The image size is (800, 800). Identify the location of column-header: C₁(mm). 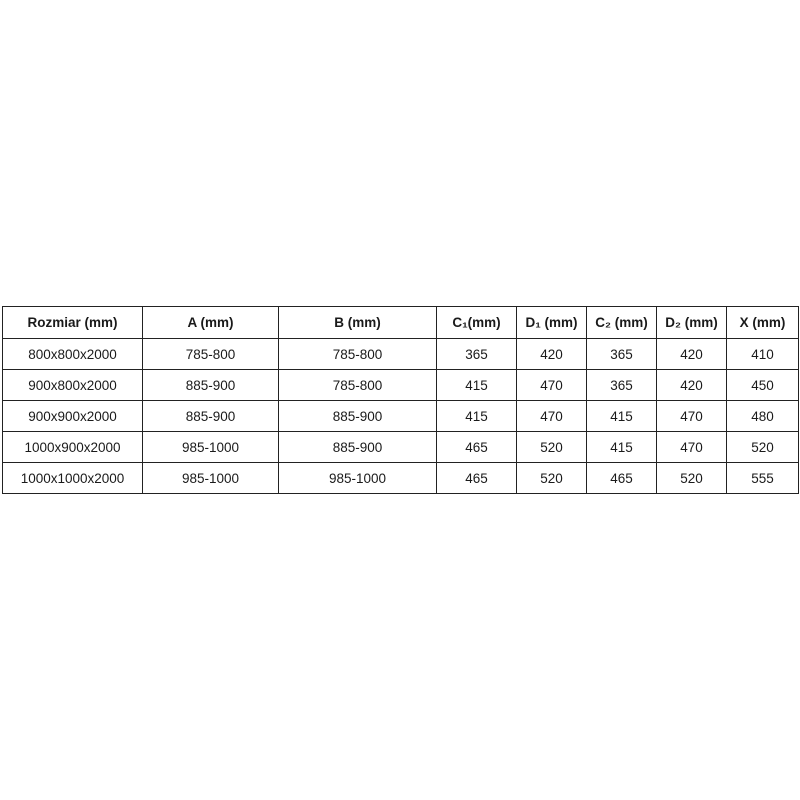
(476, 322).